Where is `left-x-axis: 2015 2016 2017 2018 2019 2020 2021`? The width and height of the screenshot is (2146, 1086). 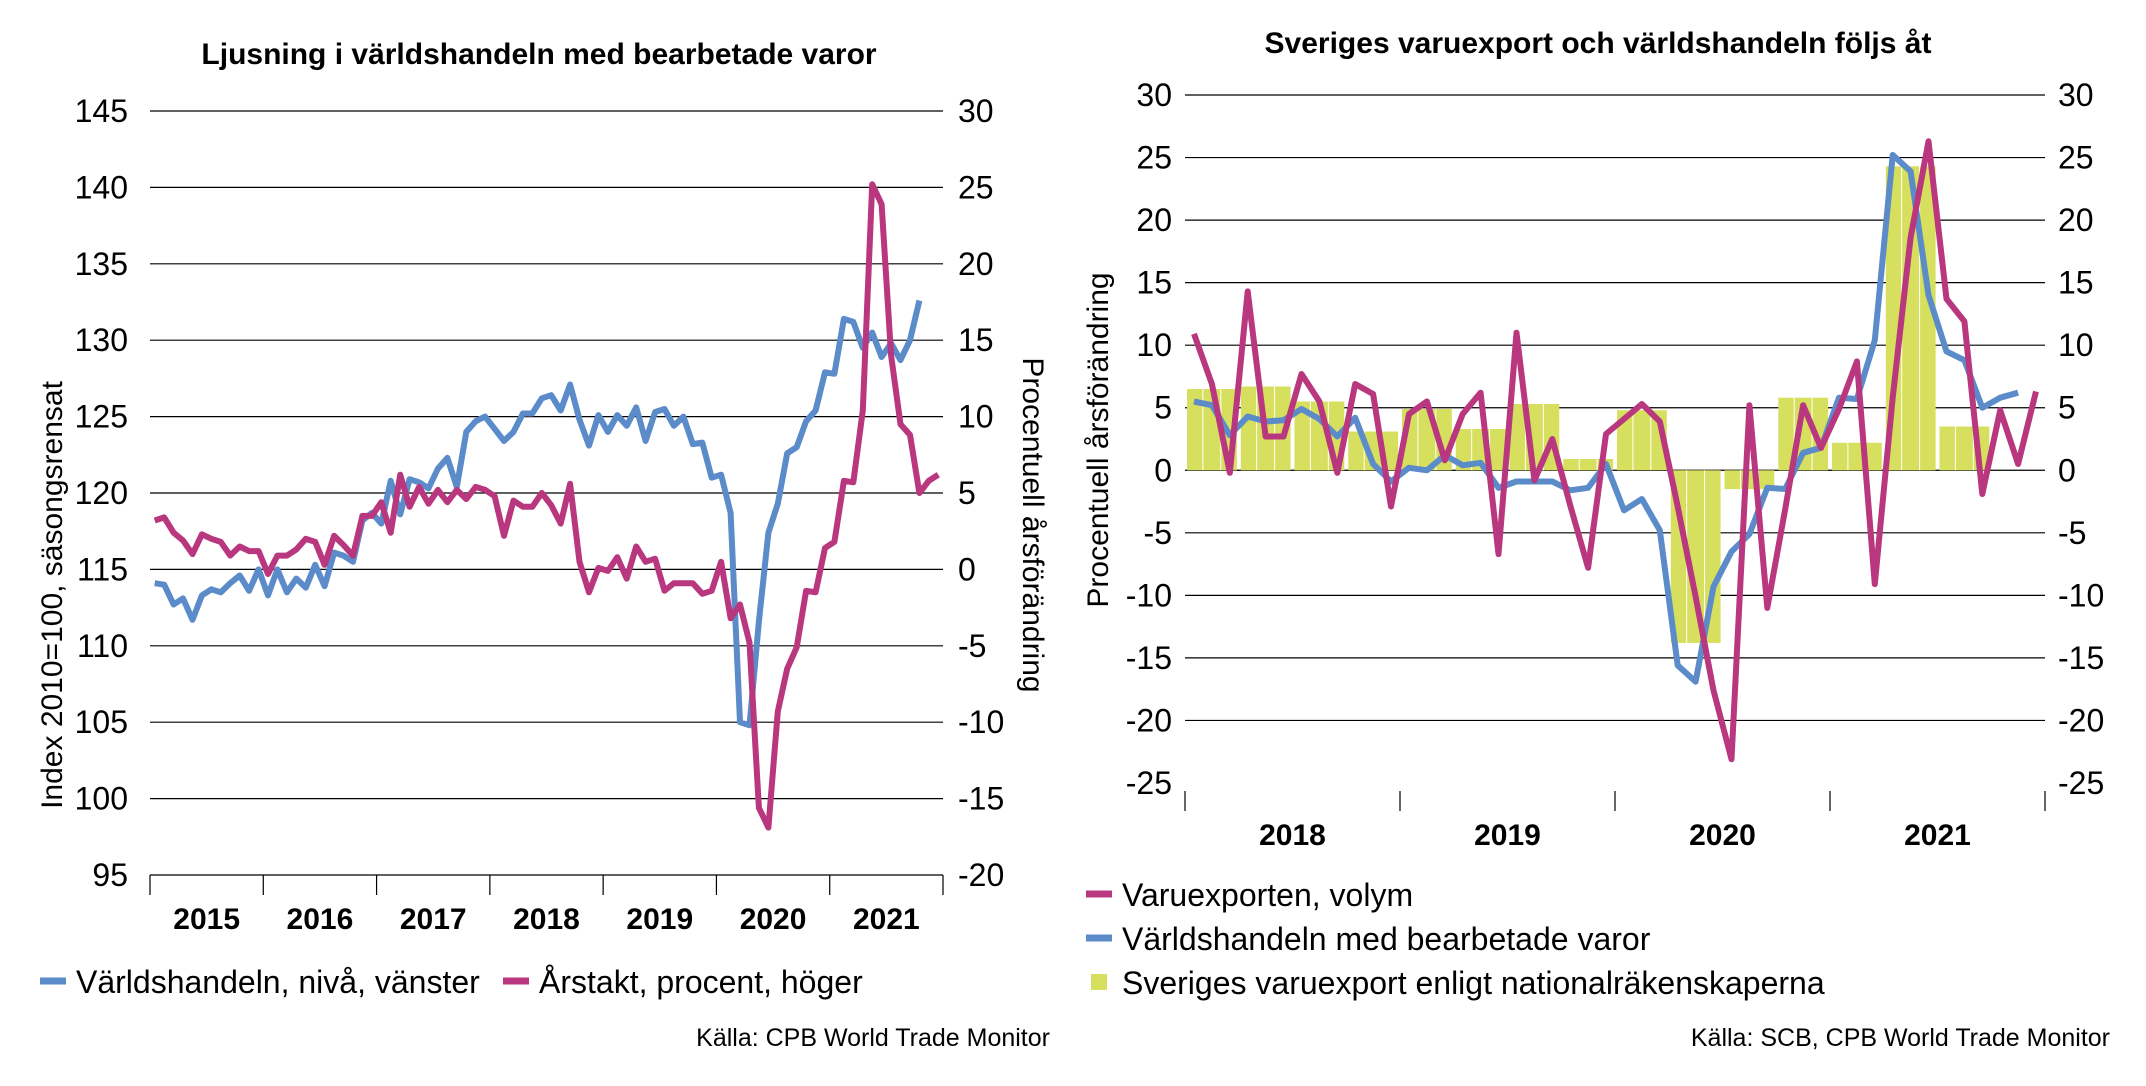 left-x-axis: 2015 2016 2017 2018 2019 2020 2021 is located at coordinates (546, 905).